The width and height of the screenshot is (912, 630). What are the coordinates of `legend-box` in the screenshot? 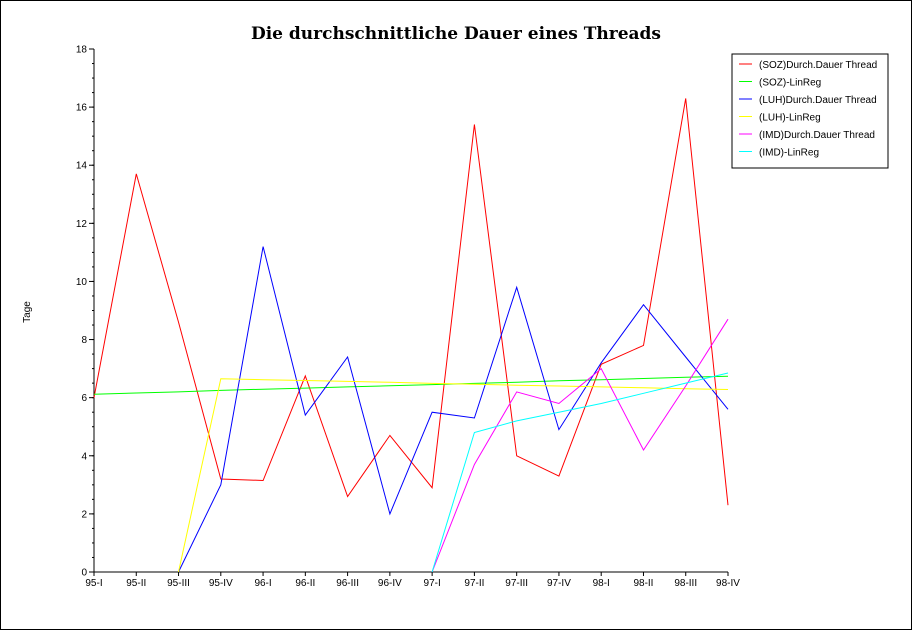 It's located at (810, 111).